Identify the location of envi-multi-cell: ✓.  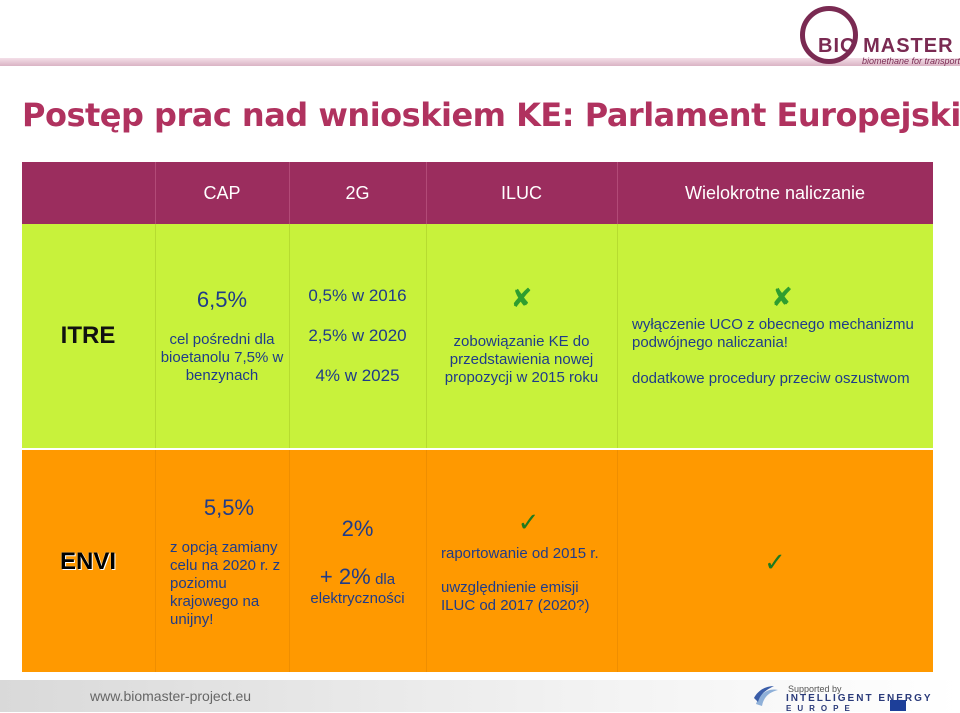
(775, 562).